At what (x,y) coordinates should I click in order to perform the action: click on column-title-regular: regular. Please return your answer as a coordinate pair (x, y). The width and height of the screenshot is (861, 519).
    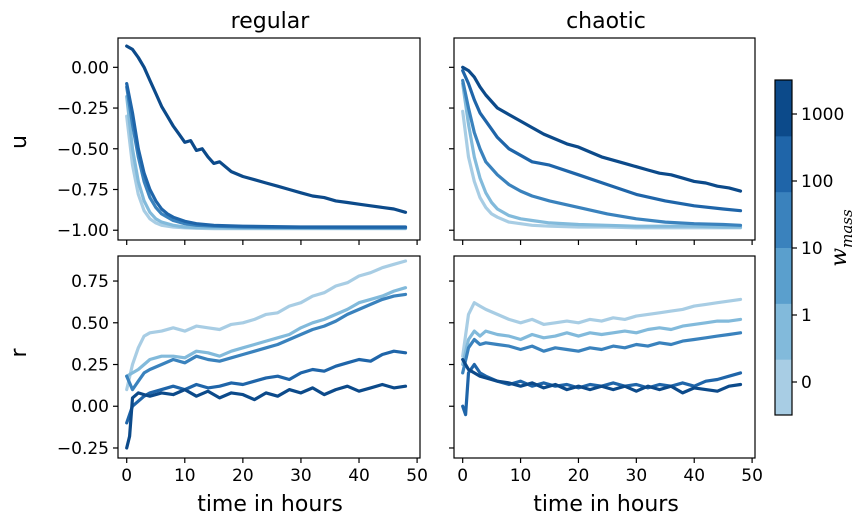
    Looking at the image, I should click on (271, 21).